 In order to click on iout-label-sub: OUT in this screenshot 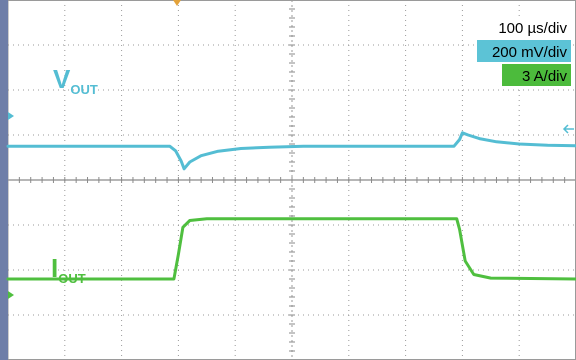, I will do `click(72, 278)`.